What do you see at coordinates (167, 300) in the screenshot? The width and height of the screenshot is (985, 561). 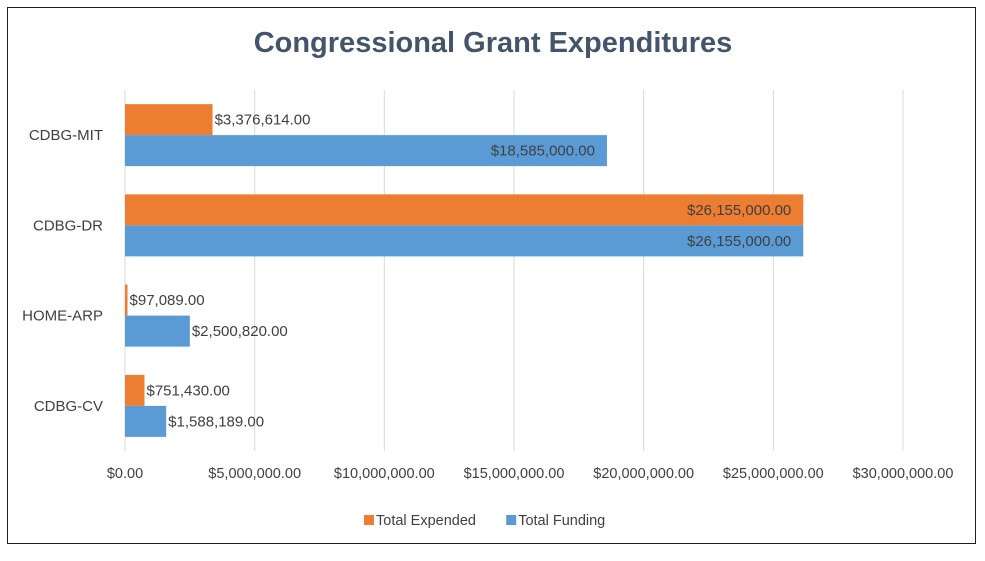 I see `data-label: $97,089.00` at bounding box center [167, 300].